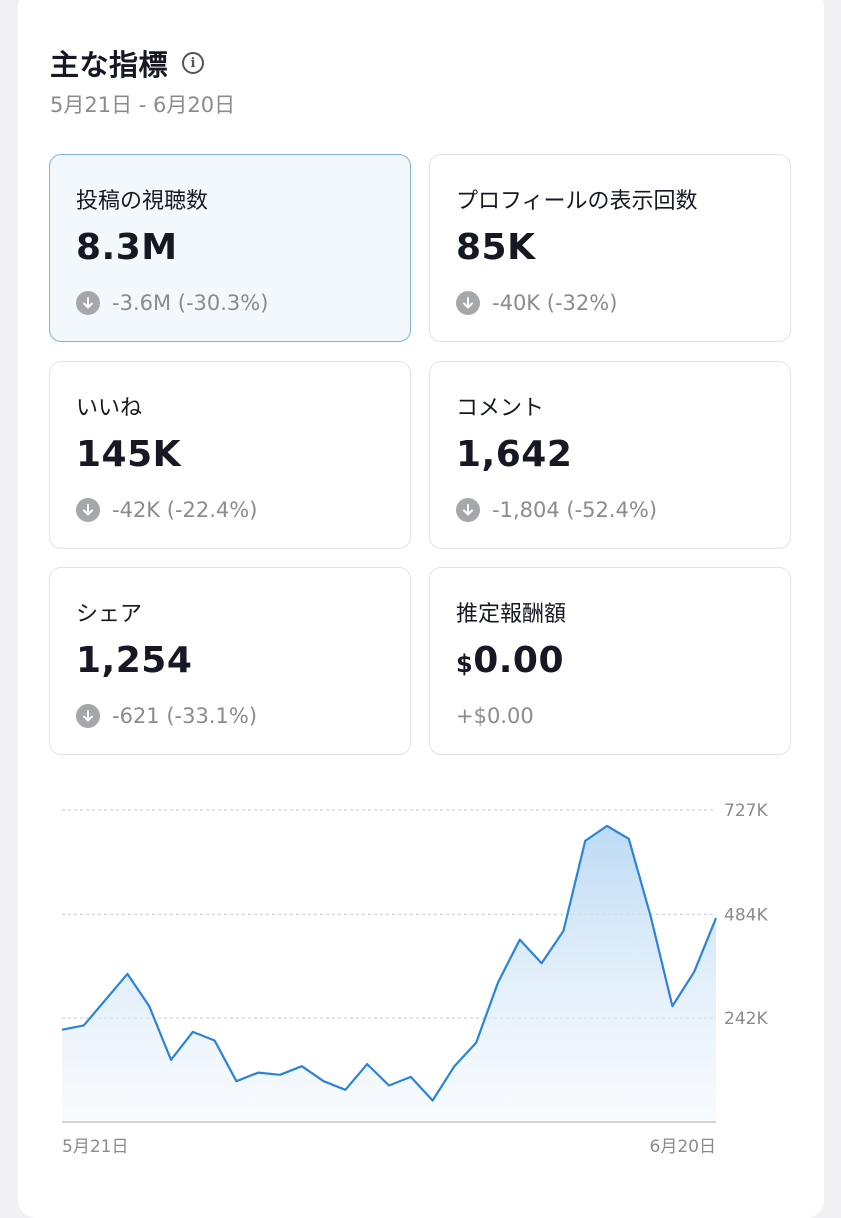 This screenshot has width=841, height=1218. Describe the element at coordinates (610, 248) in the screenshot. I see `metric-card-profile-views: プロフィールの表示回数 85K -40K (-32%)` at that location.